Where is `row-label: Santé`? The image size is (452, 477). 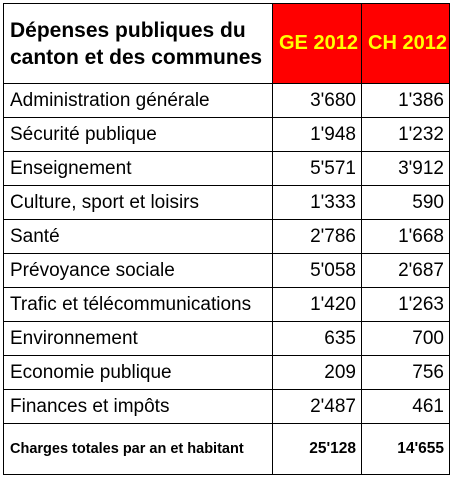
row-label: Santé is located at coordinates (138, 236).